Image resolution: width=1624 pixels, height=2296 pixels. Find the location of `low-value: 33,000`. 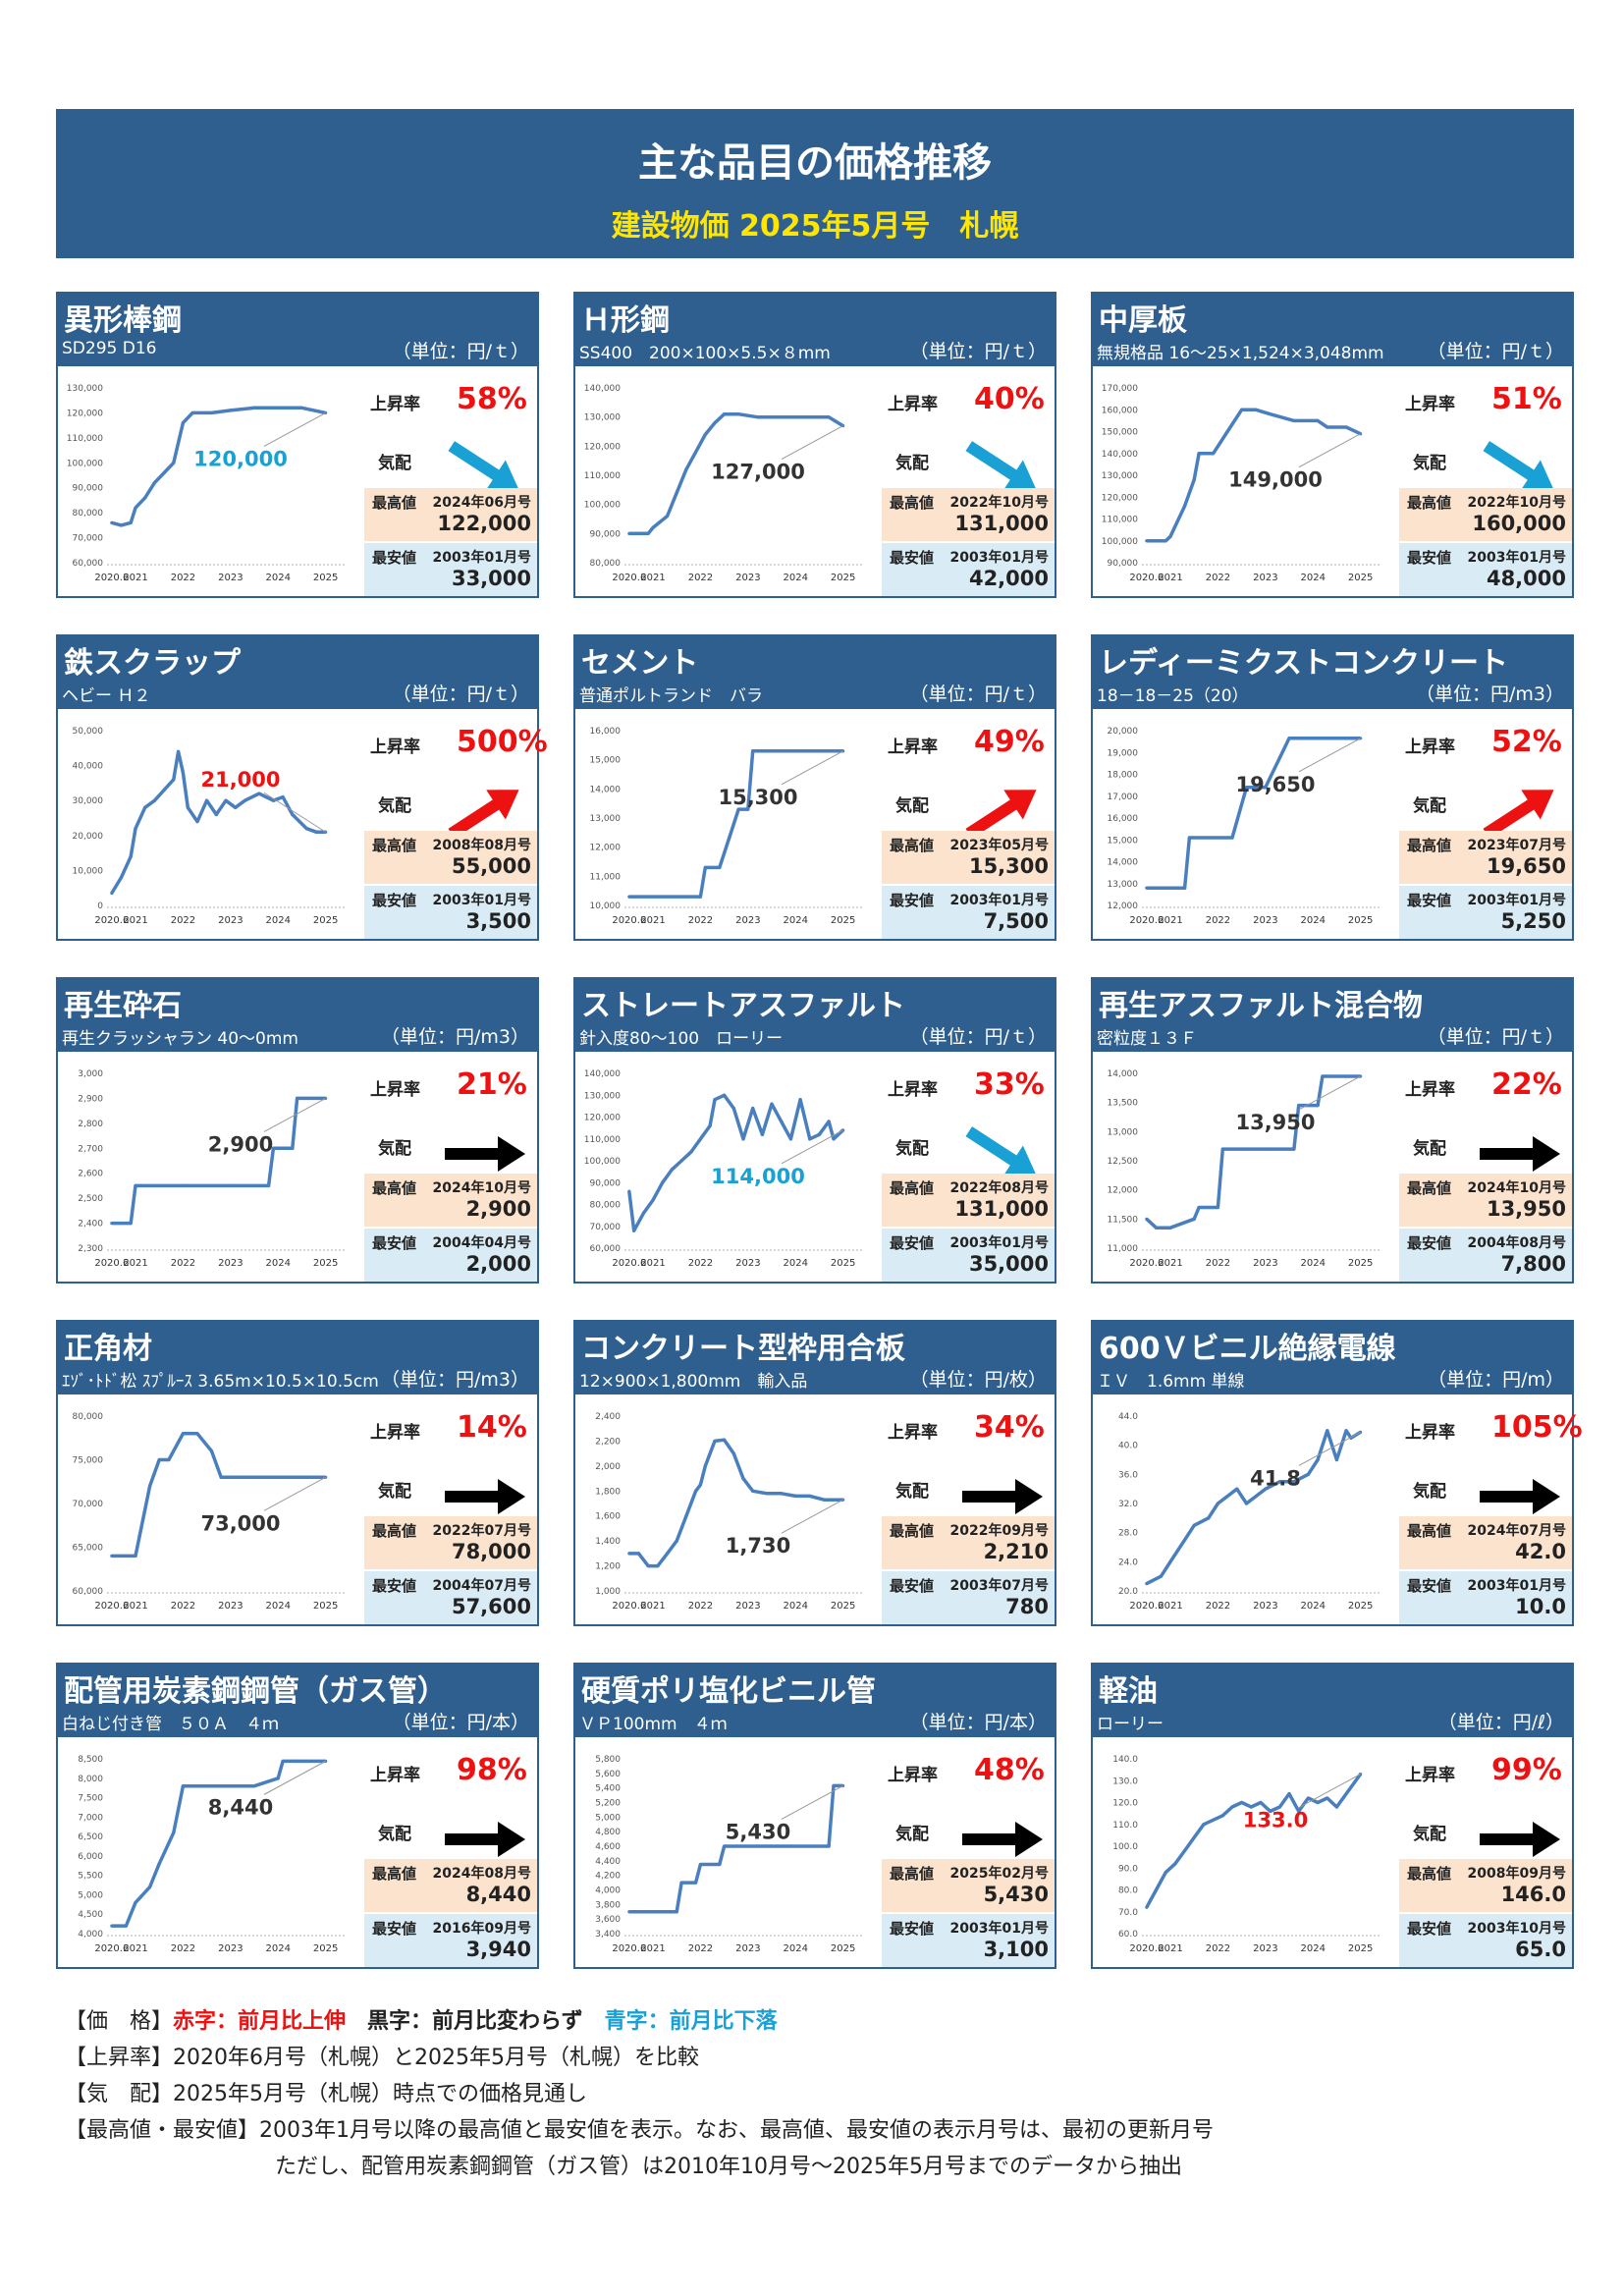

low-value: 33,000 is located at coordinates (491, 578).